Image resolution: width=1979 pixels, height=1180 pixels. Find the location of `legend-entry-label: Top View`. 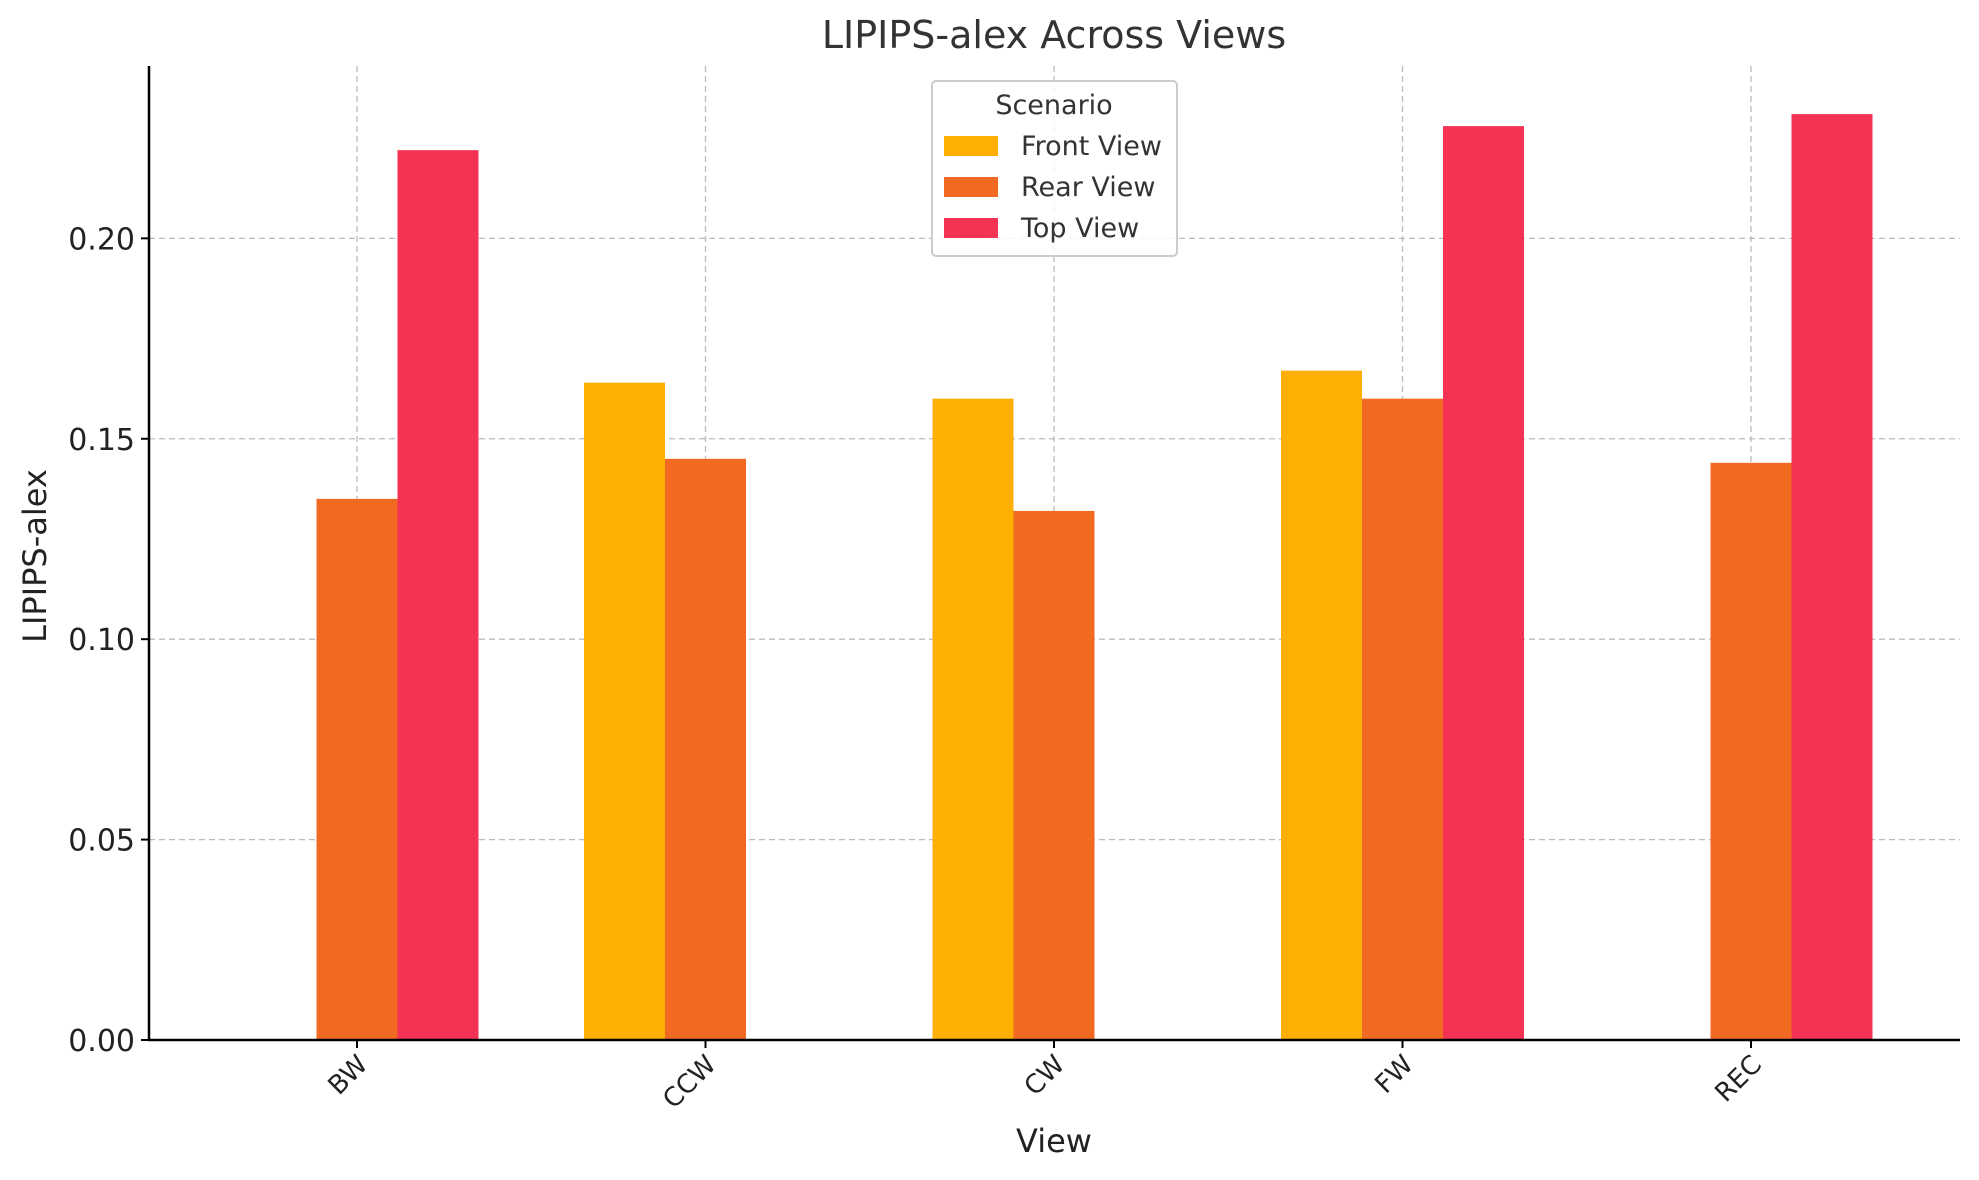

legend-entry-label: Top View is located at coordinates (1079, 228).